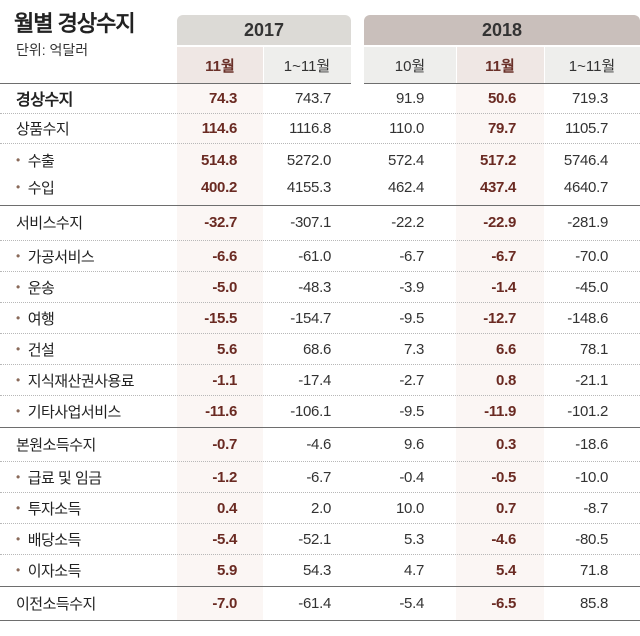  I want to click on row-label-text: 수출, so click(41, 161).